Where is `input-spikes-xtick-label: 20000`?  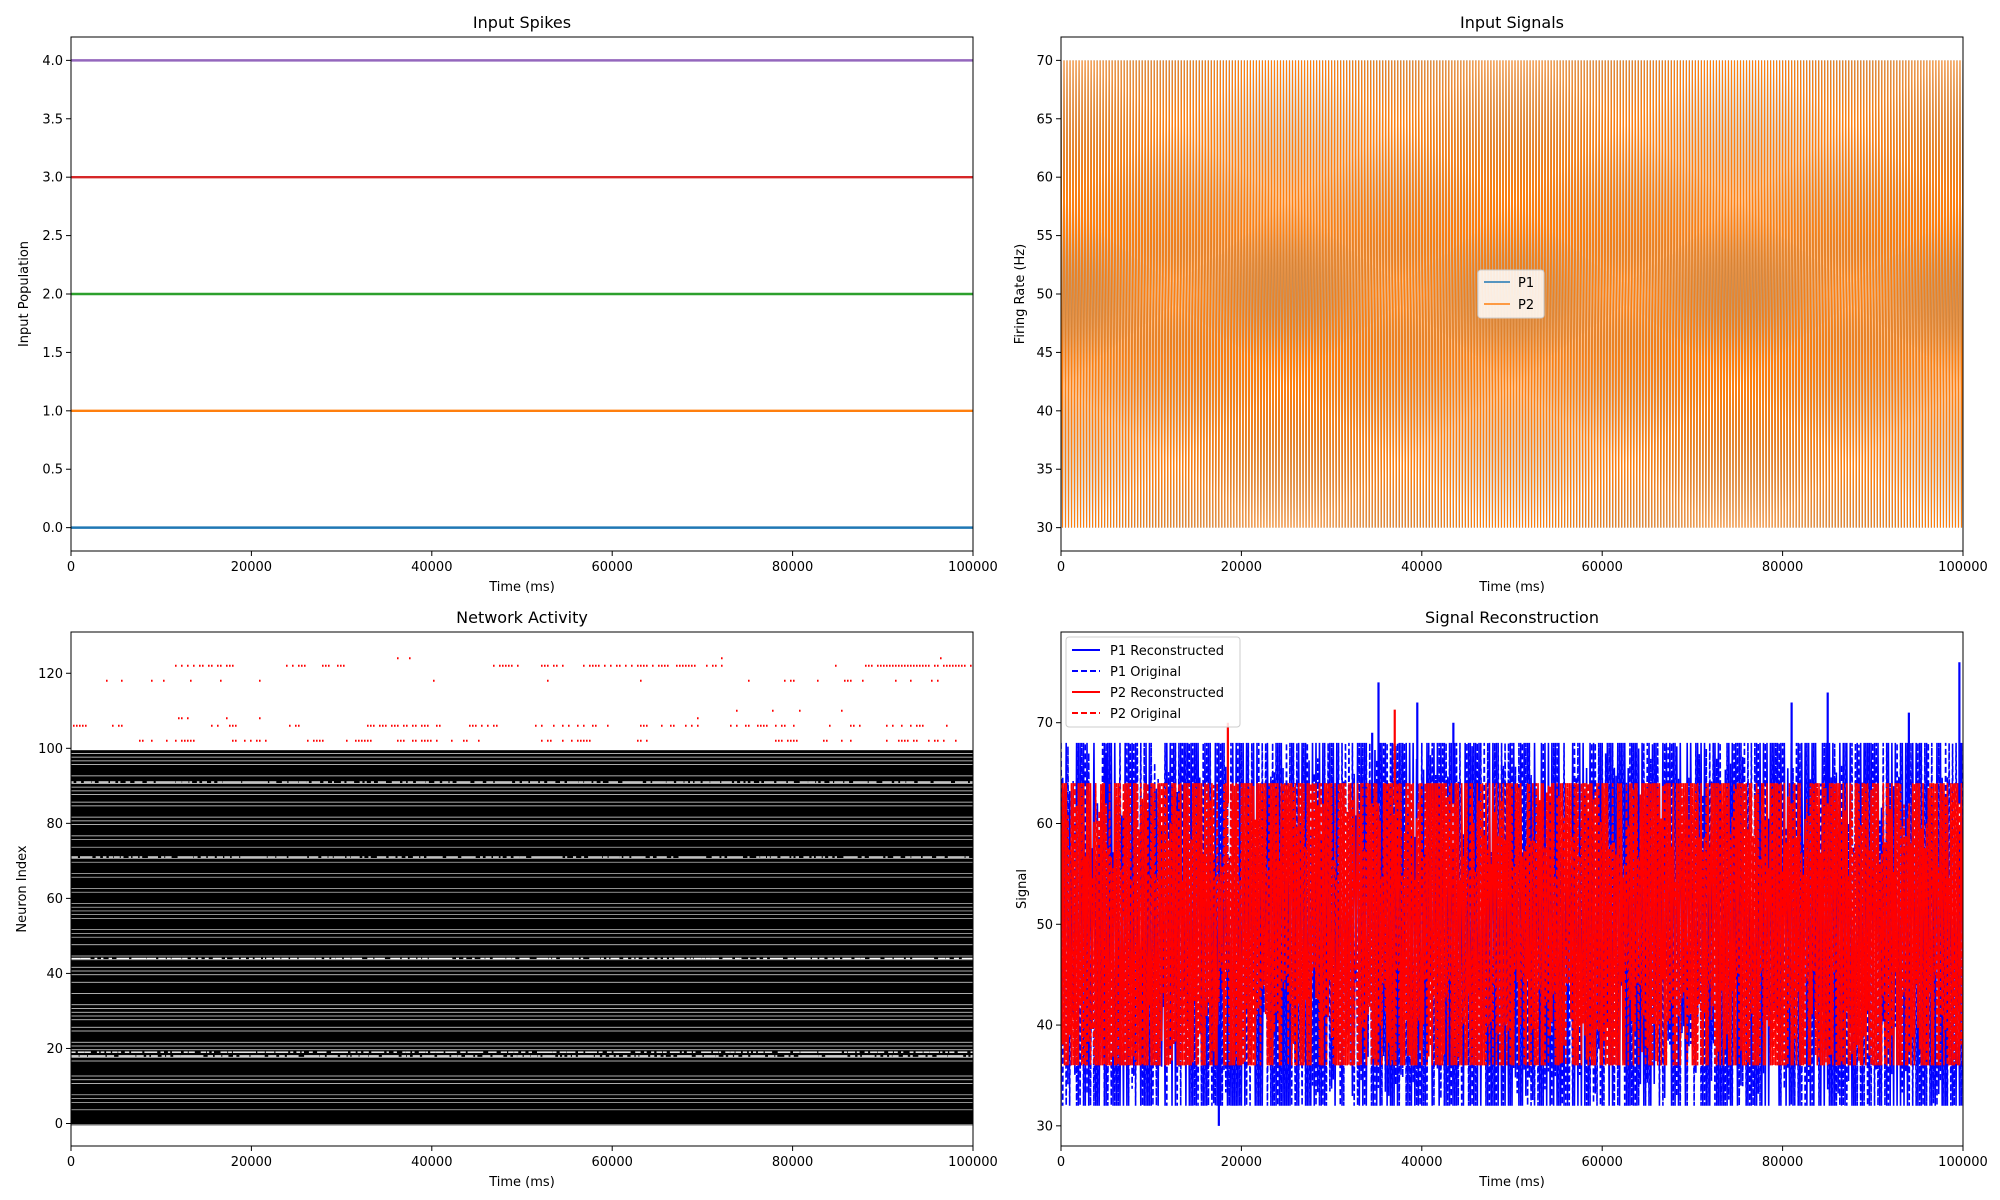
input-spikes-xtick-label: 20000 is located at coordinates (251, 567).